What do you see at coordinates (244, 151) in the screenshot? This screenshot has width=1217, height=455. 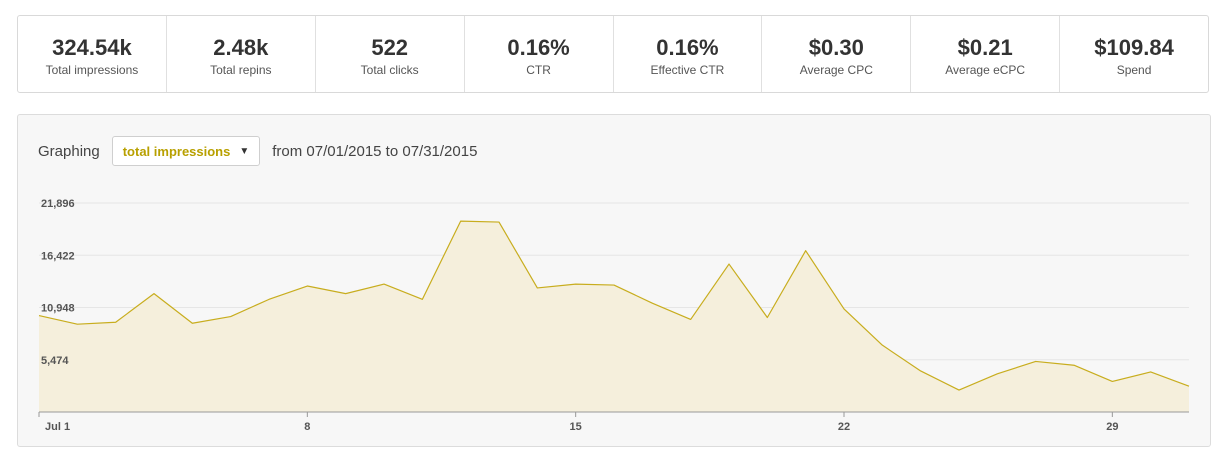 I see `caret-down-icon: ▼` at bounding box center [244, 151].